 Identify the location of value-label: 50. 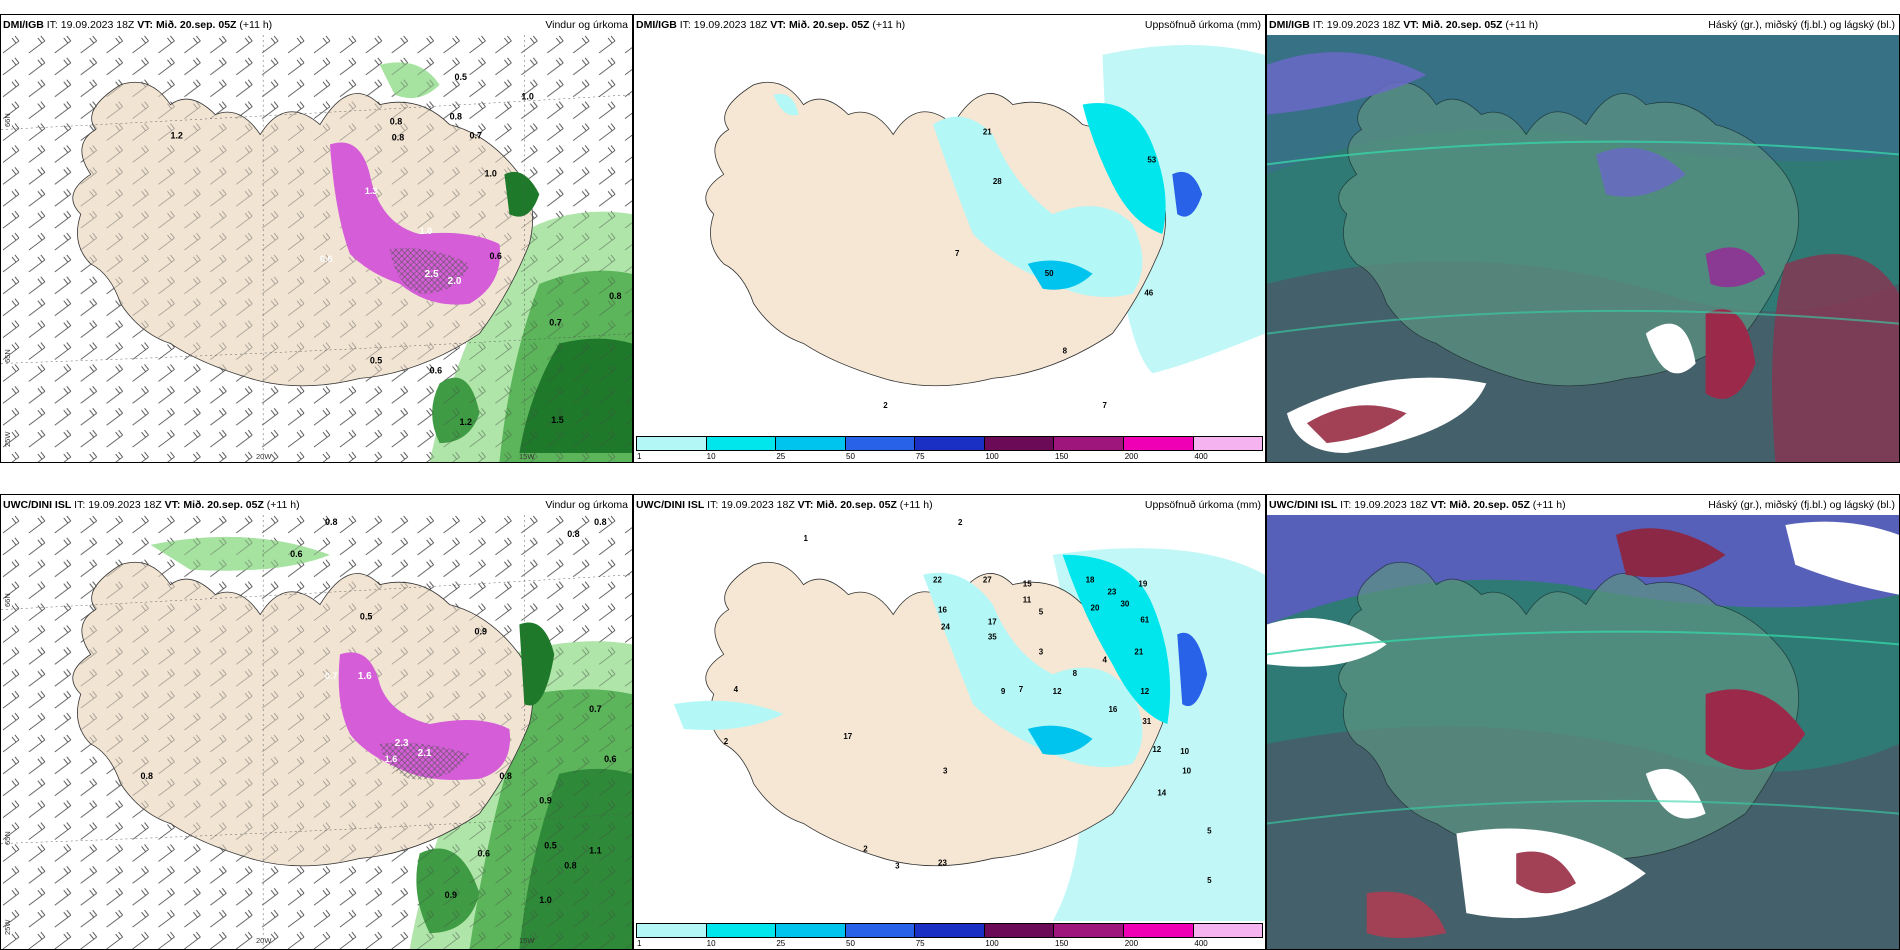
(1049, 273).